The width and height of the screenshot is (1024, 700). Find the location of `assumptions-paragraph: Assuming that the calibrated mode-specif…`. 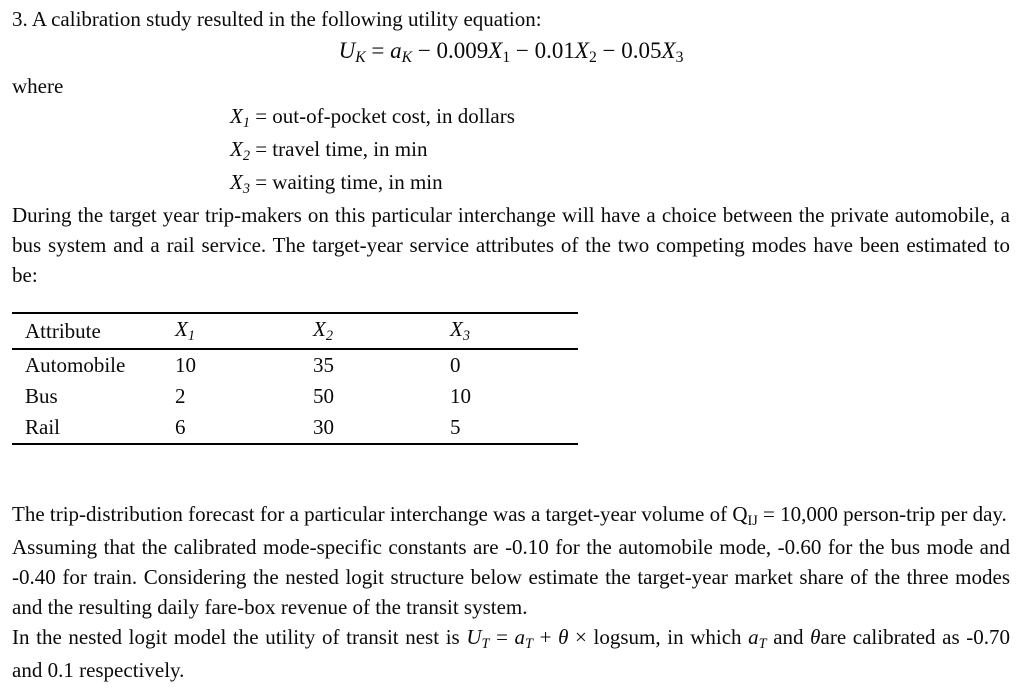

assumptions-paragraph: Assuming that the calibrated mode-specif… is located at coordinates (511, 577).